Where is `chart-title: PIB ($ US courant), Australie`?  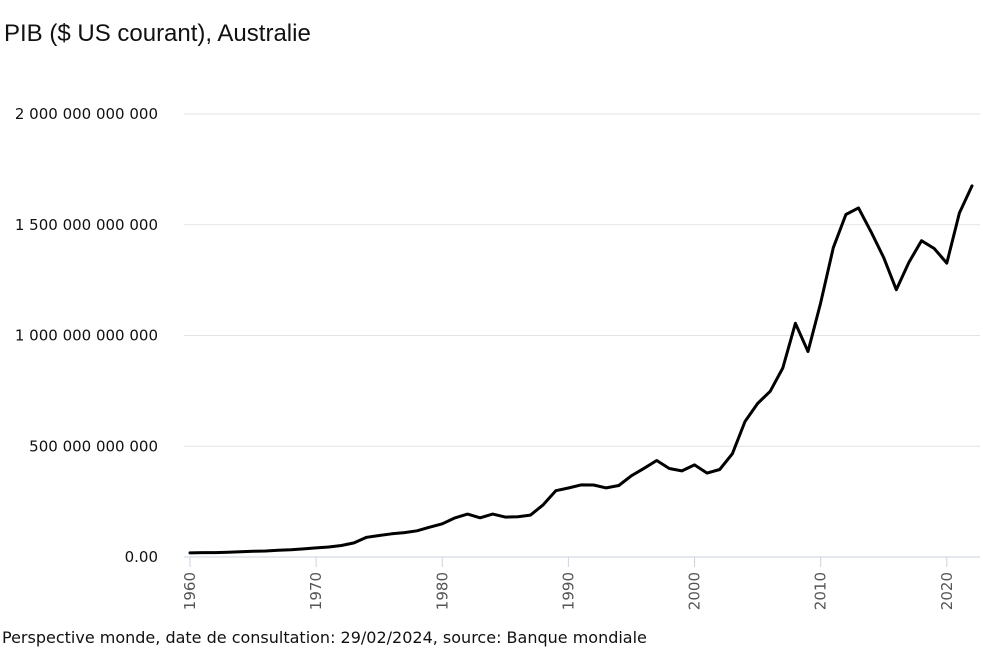 chart-title: PIB ($ US courant), Australie is located at coordinates (157, 33).